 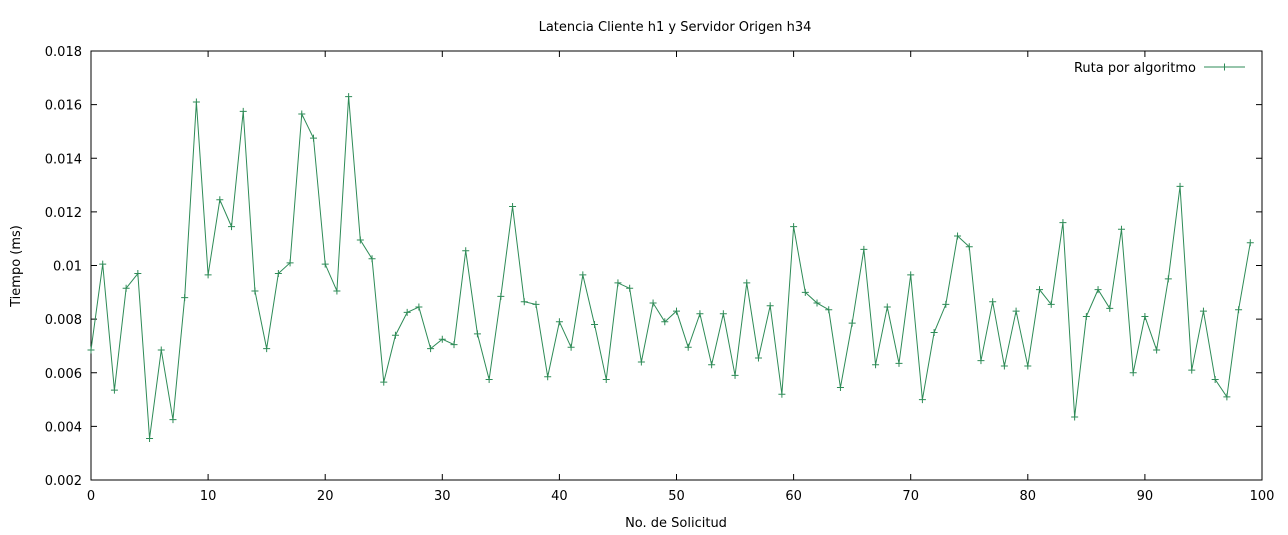 What do you see at coordinates (1135, 68) in the screenshot?
I see `legend-label: Ruta por algoritmo` at bounding box center [1135, 68].